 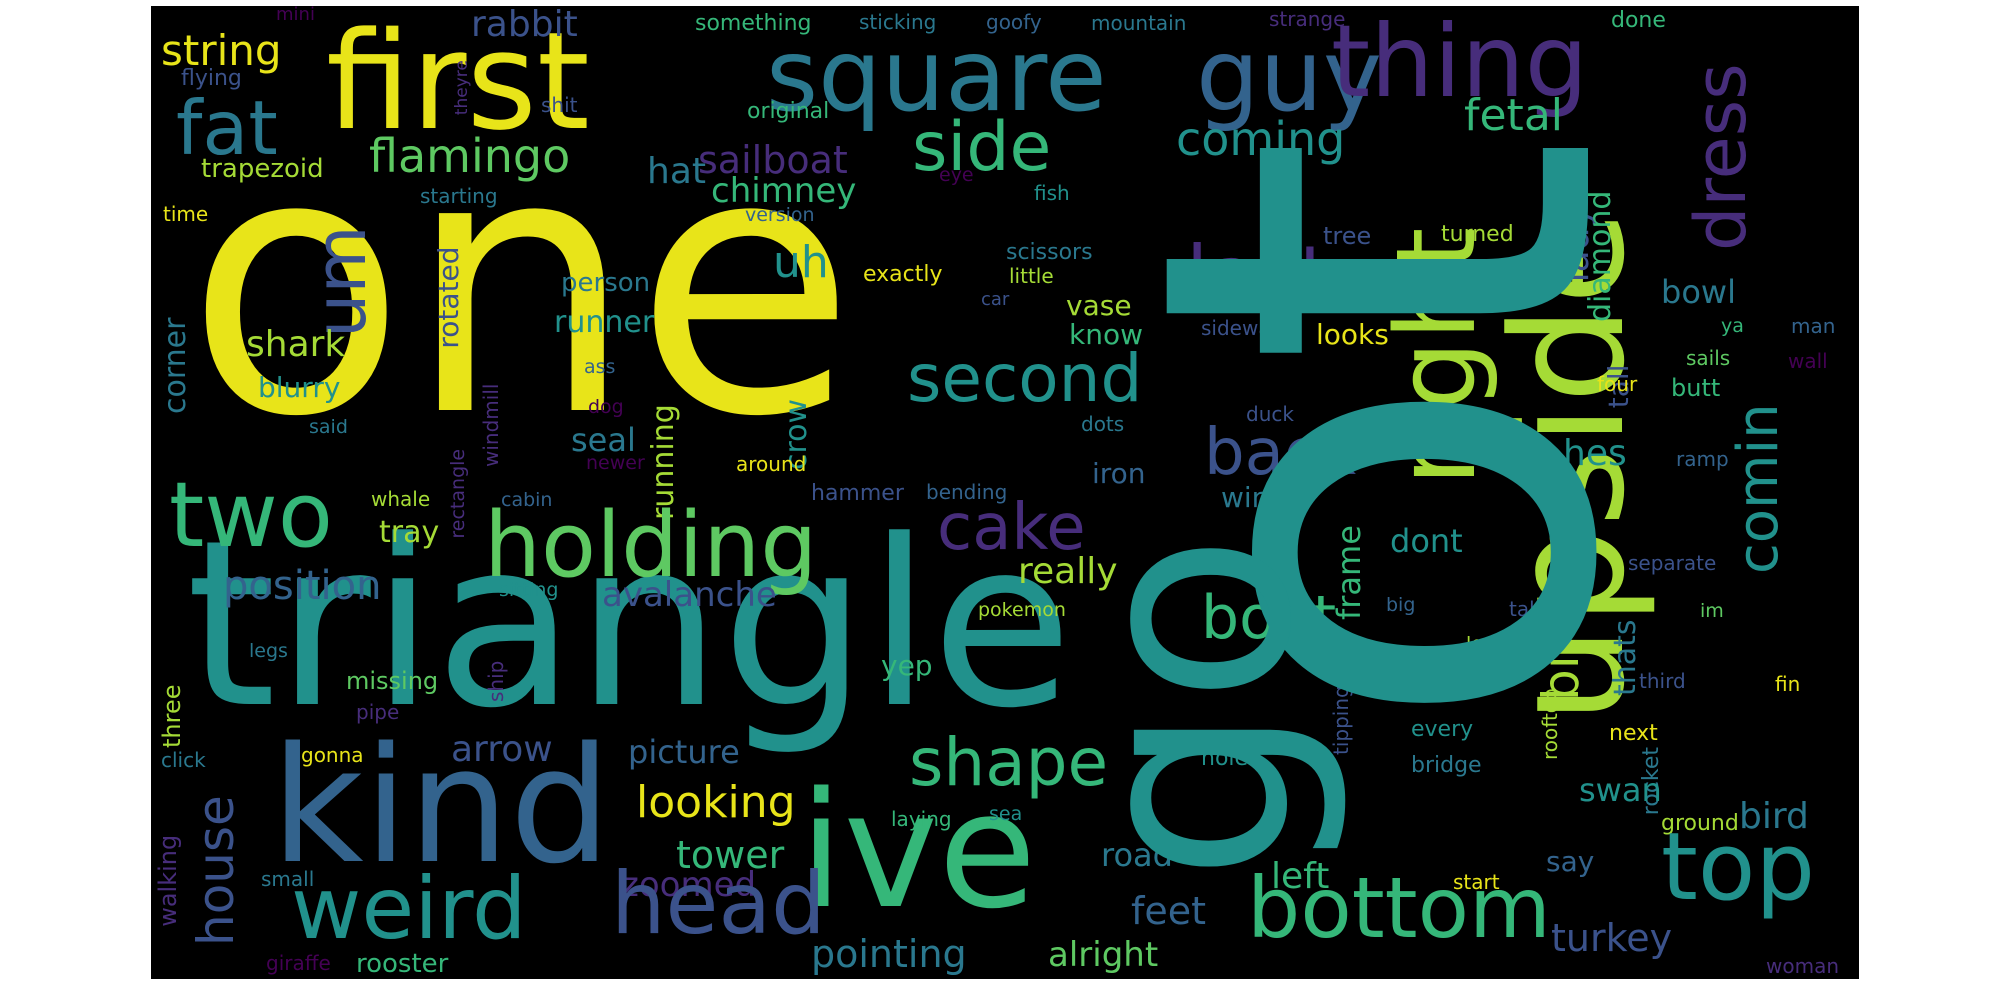 What do you see at coordinates (186, 214) in the screenshot?
I see `cloud-word-time: time` at bounding box center [186, 214].